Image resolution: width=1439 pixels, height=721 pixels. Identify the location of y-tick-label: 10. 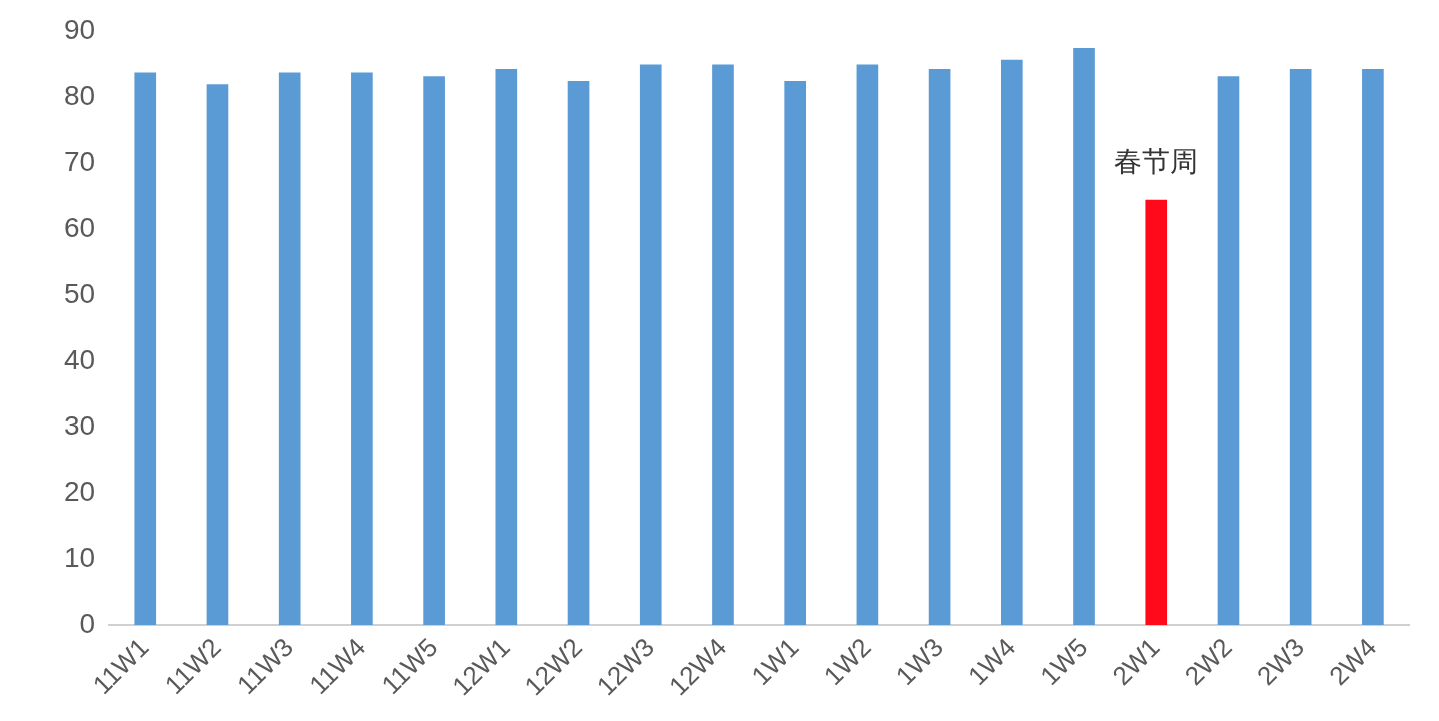
(79, 557).